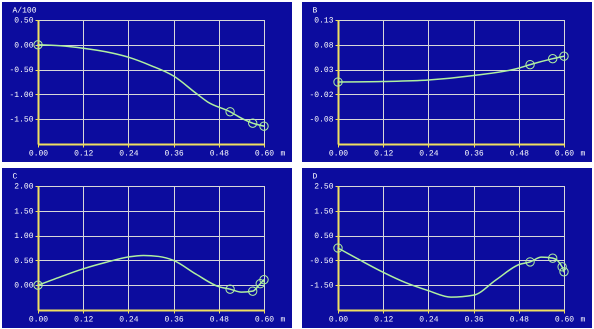 The image size is (594, 329). What do you see at coordinates (324, 21) in the screenshot?
I see `y-tick-label: 0.13` at bounding box center [324, 21].